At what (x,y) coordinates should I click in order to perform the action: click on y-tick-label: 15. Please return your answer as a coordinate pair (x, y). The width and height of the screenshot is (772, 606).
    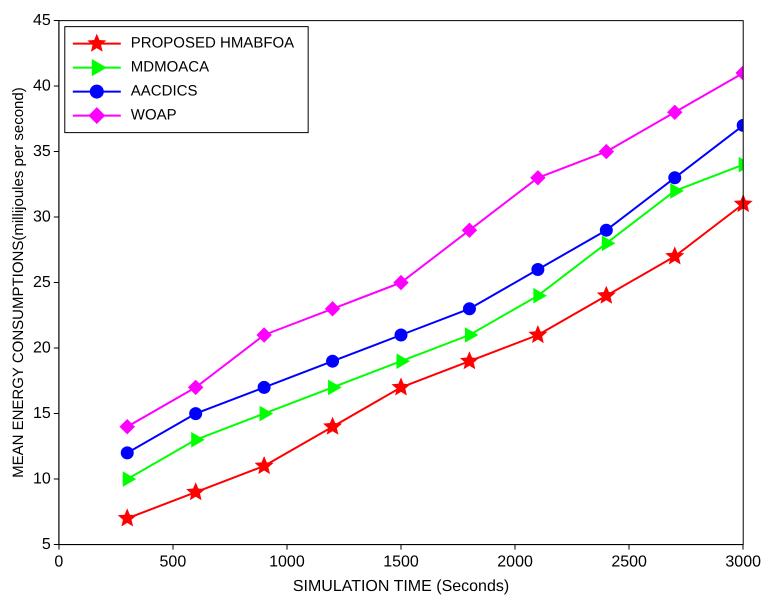
    Looking at the image, I should click on (42, 413).